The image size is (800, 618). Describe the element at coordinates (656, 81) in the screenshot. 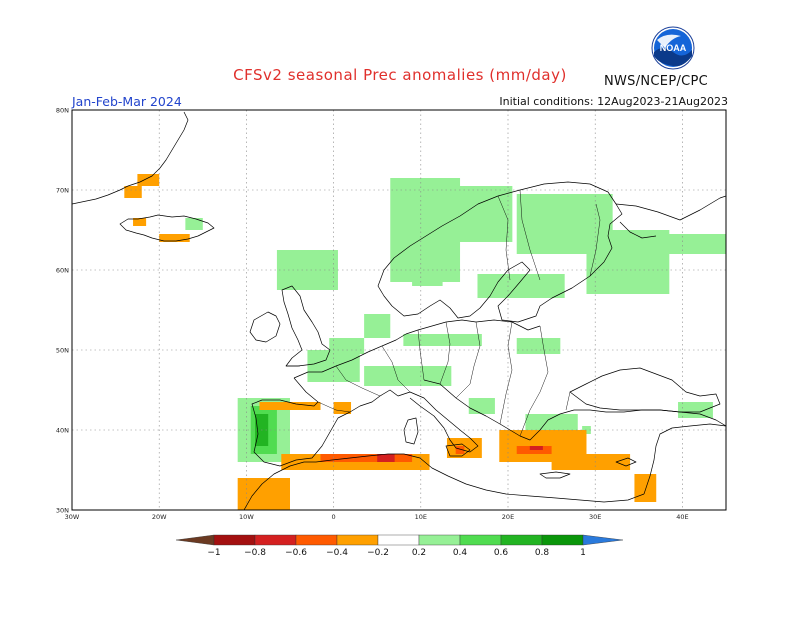

I see `agency-label: NWS/NCEP/CPC` at that location.